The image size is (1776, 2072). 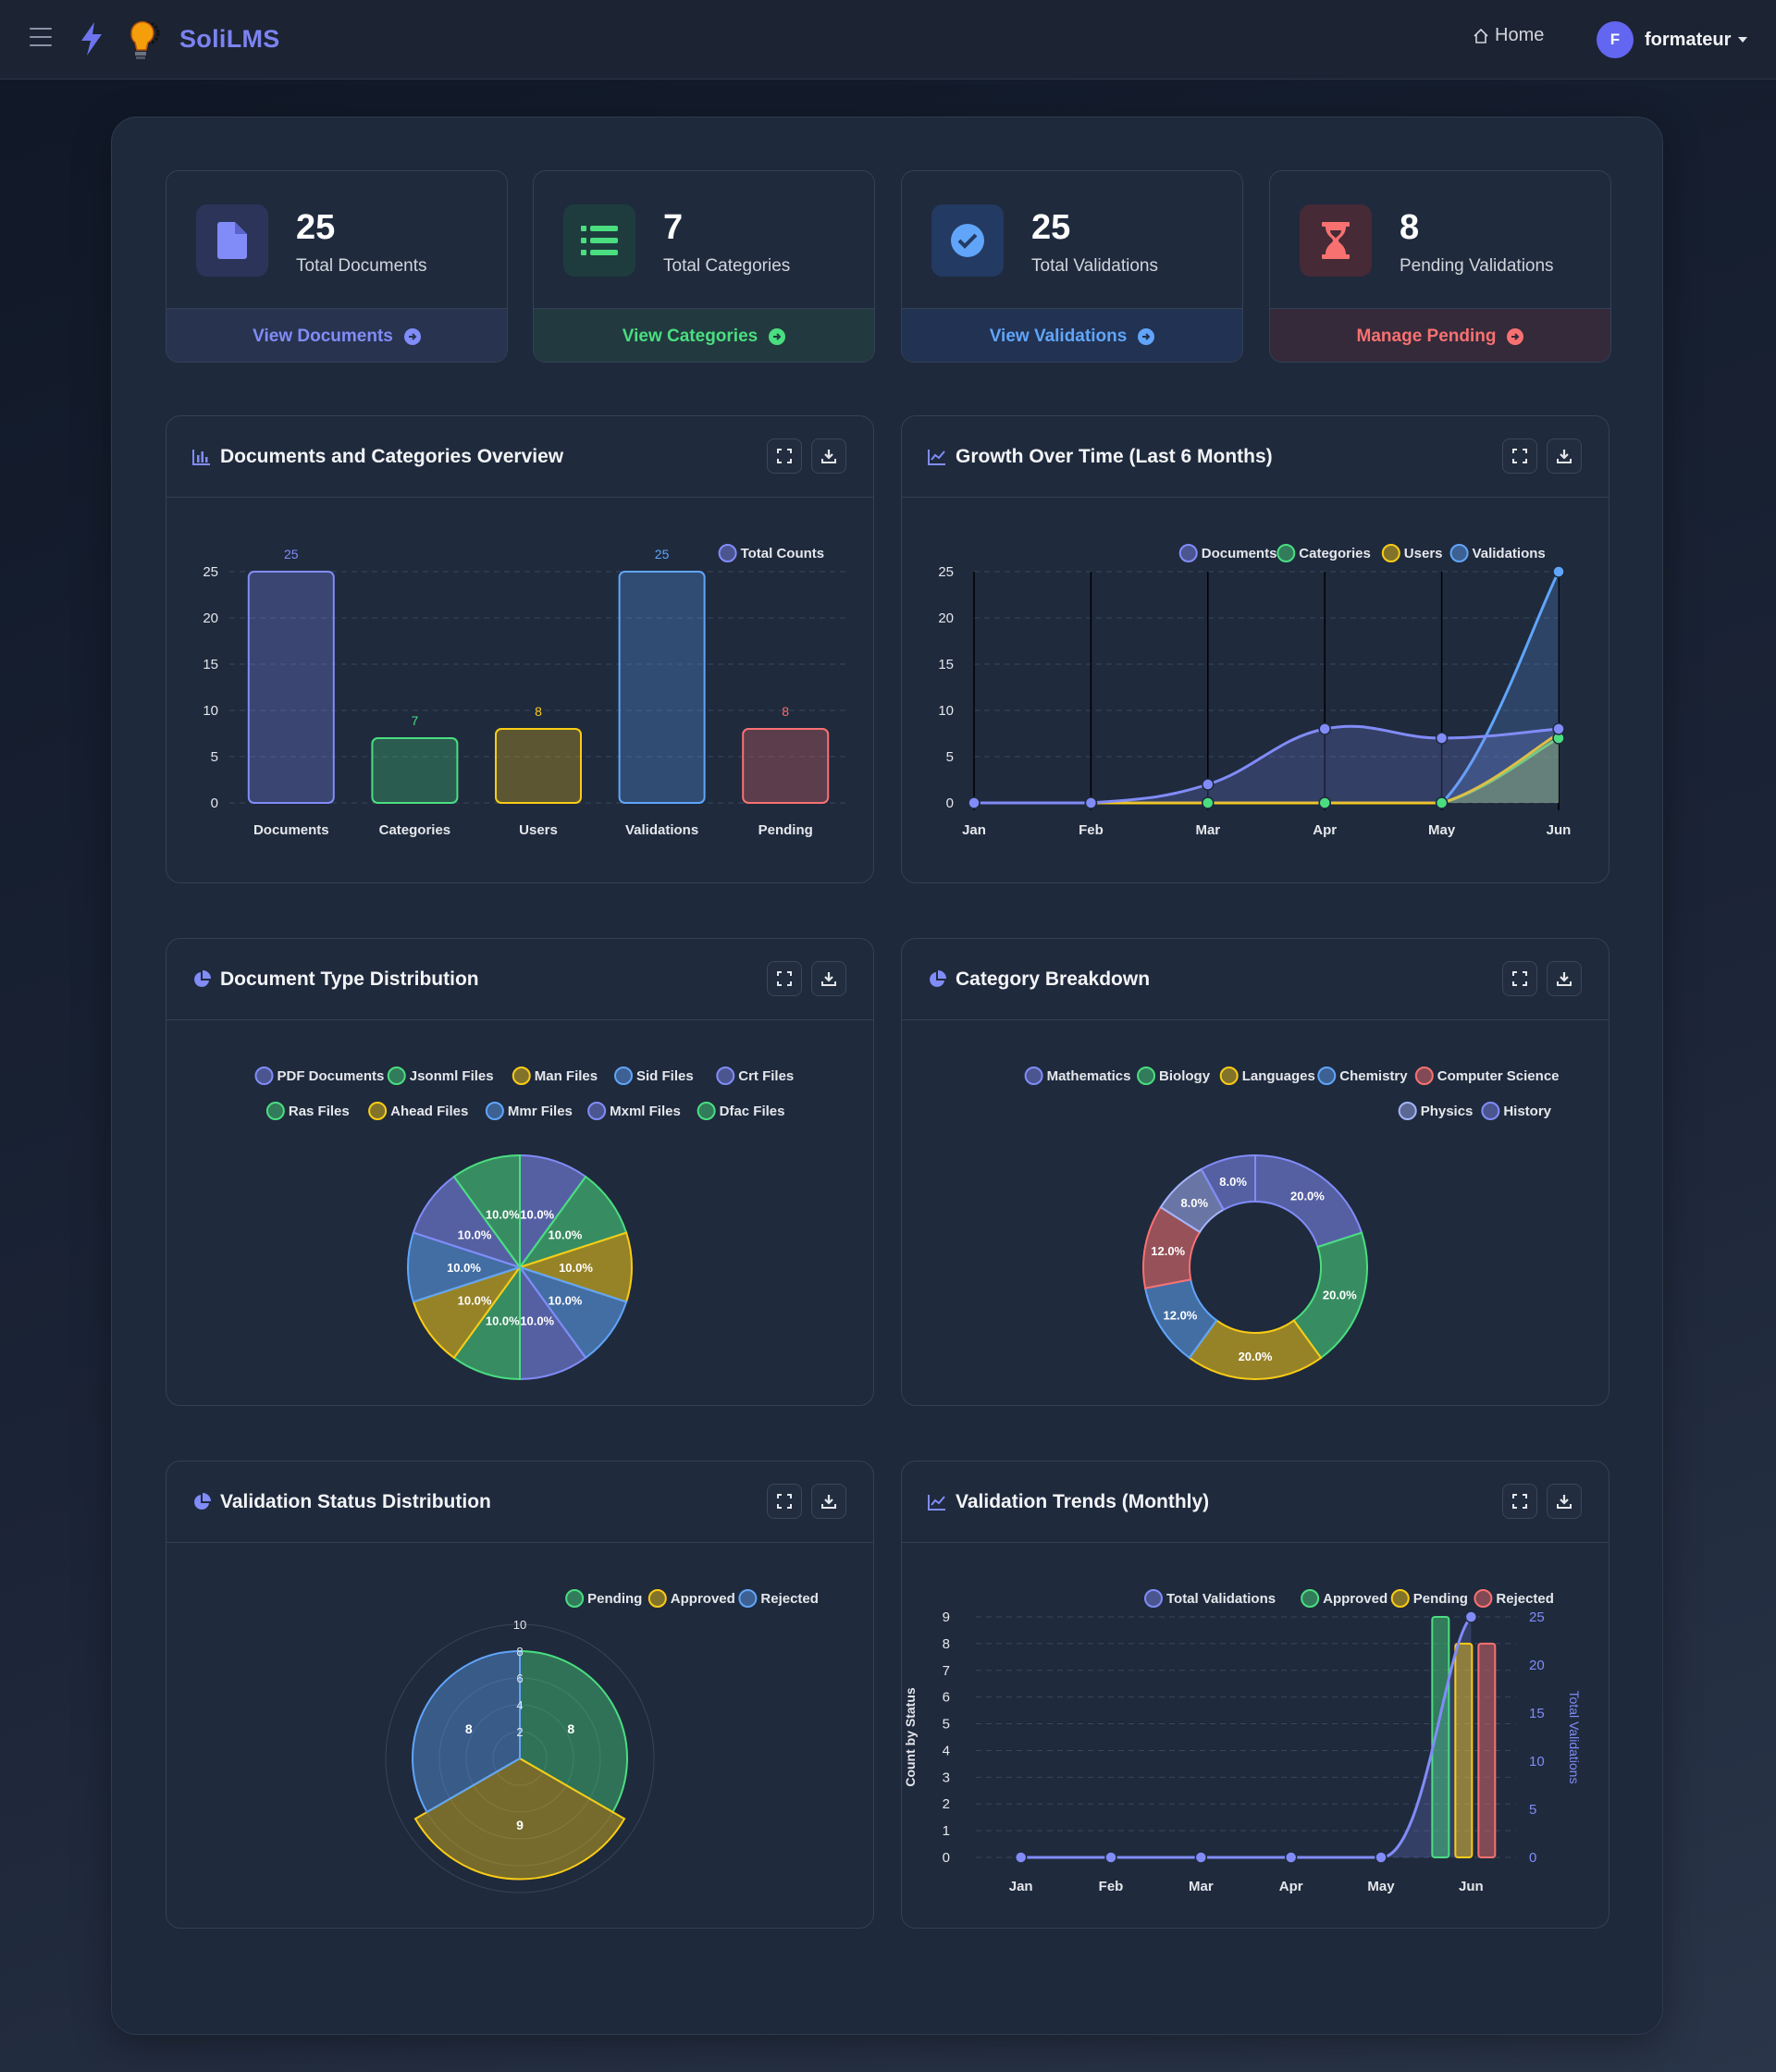 What do you see at coordinates (1448, 1111) in the screenshot?
I see `legend-label: Physics` at bounding box center [1448, 1111].